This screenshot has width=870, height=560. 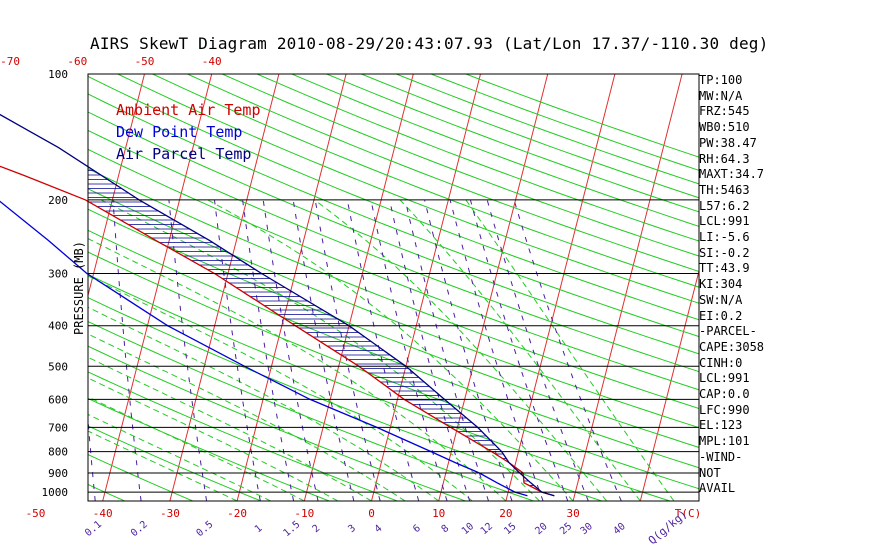 What do you see at coordinates (710, 472) in the screenshot?
I see `index-25: NOT` at bounding box center [710, 472].